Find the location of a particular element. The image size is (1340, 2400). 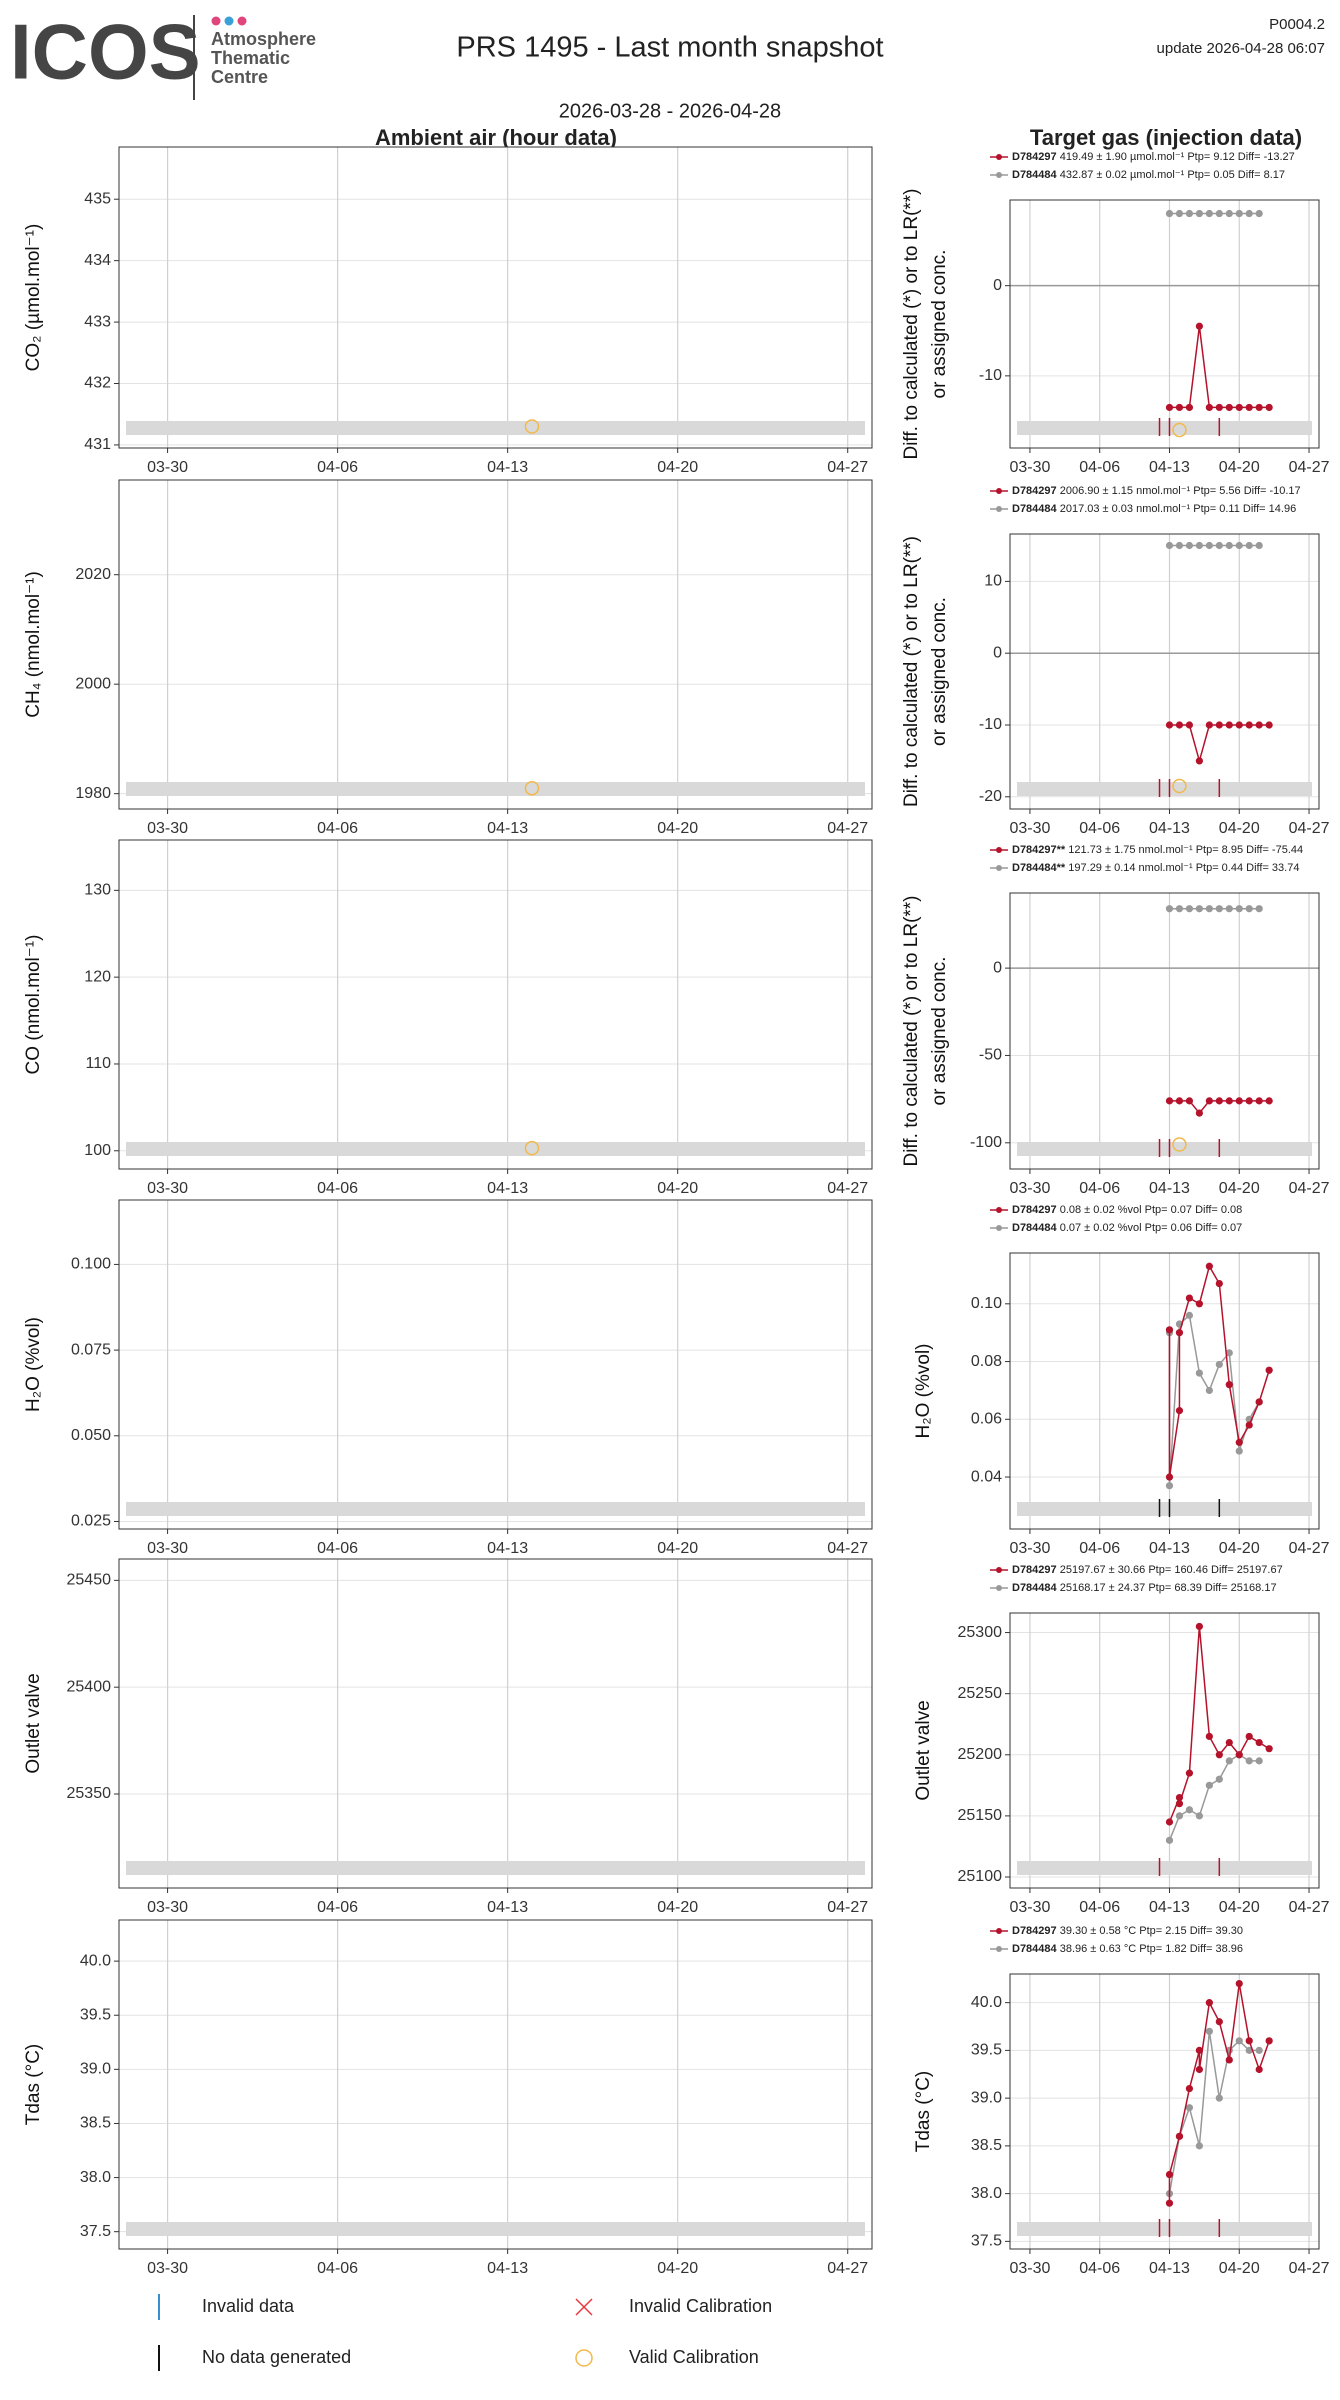

y-tick-label: 25150 is located at coordinates (980, 1815).